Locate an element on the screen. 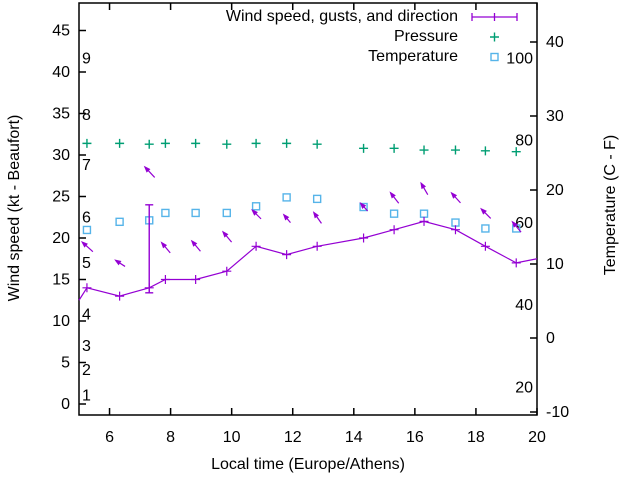 This screenshot has width=640, height=480. y-left-tick-label: 10 is located at coordinates (61, 321).